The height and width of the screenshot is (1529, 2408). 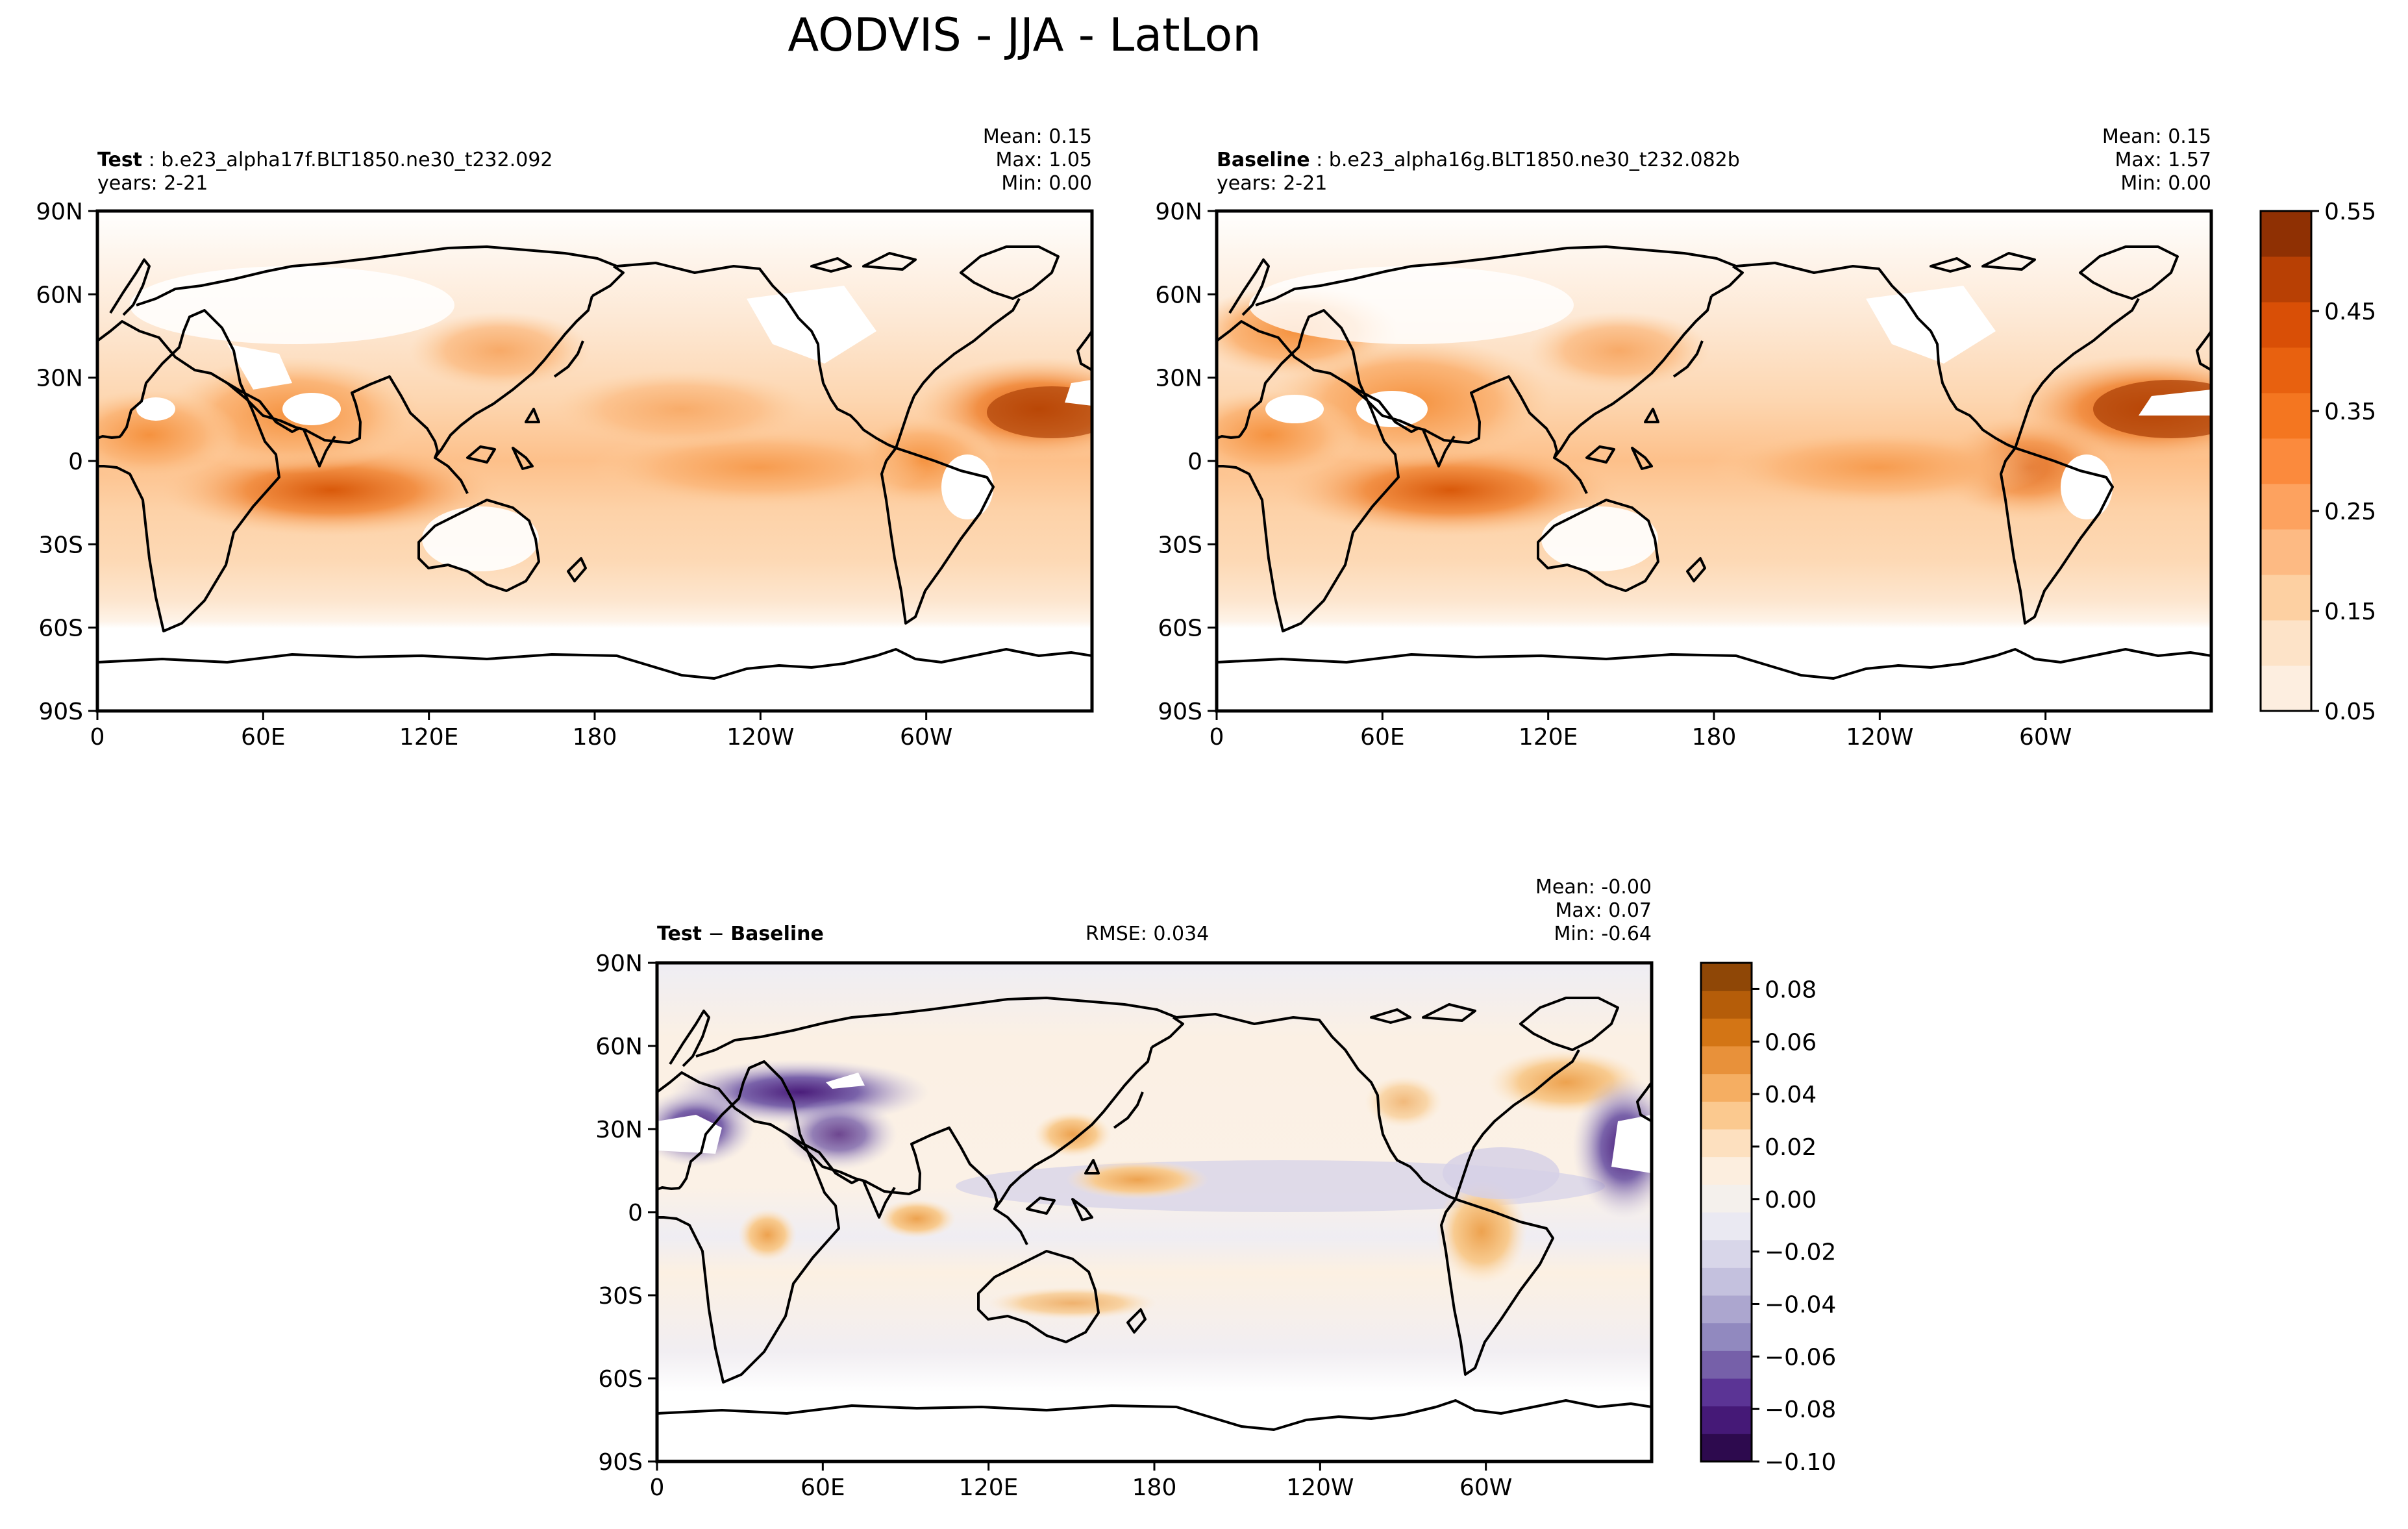 I want to click on diff-stats-min: Min: -0.64, so click(x=1603, y=934).